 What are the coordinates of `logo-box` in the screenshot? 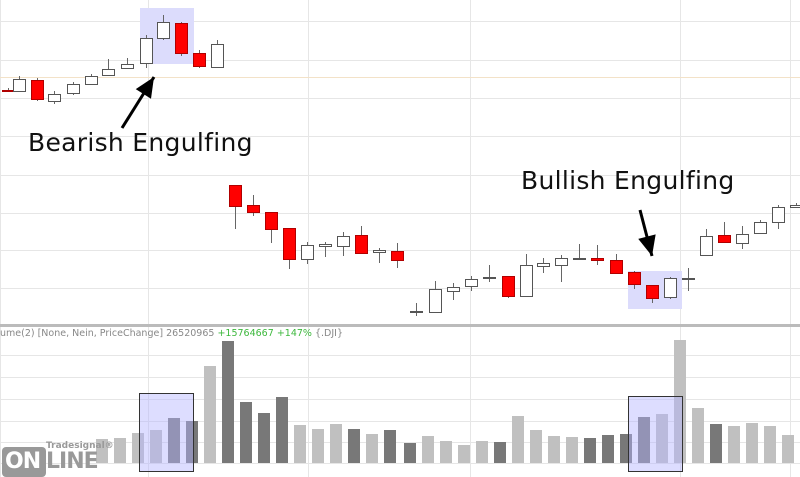 It's located at (24, 462).